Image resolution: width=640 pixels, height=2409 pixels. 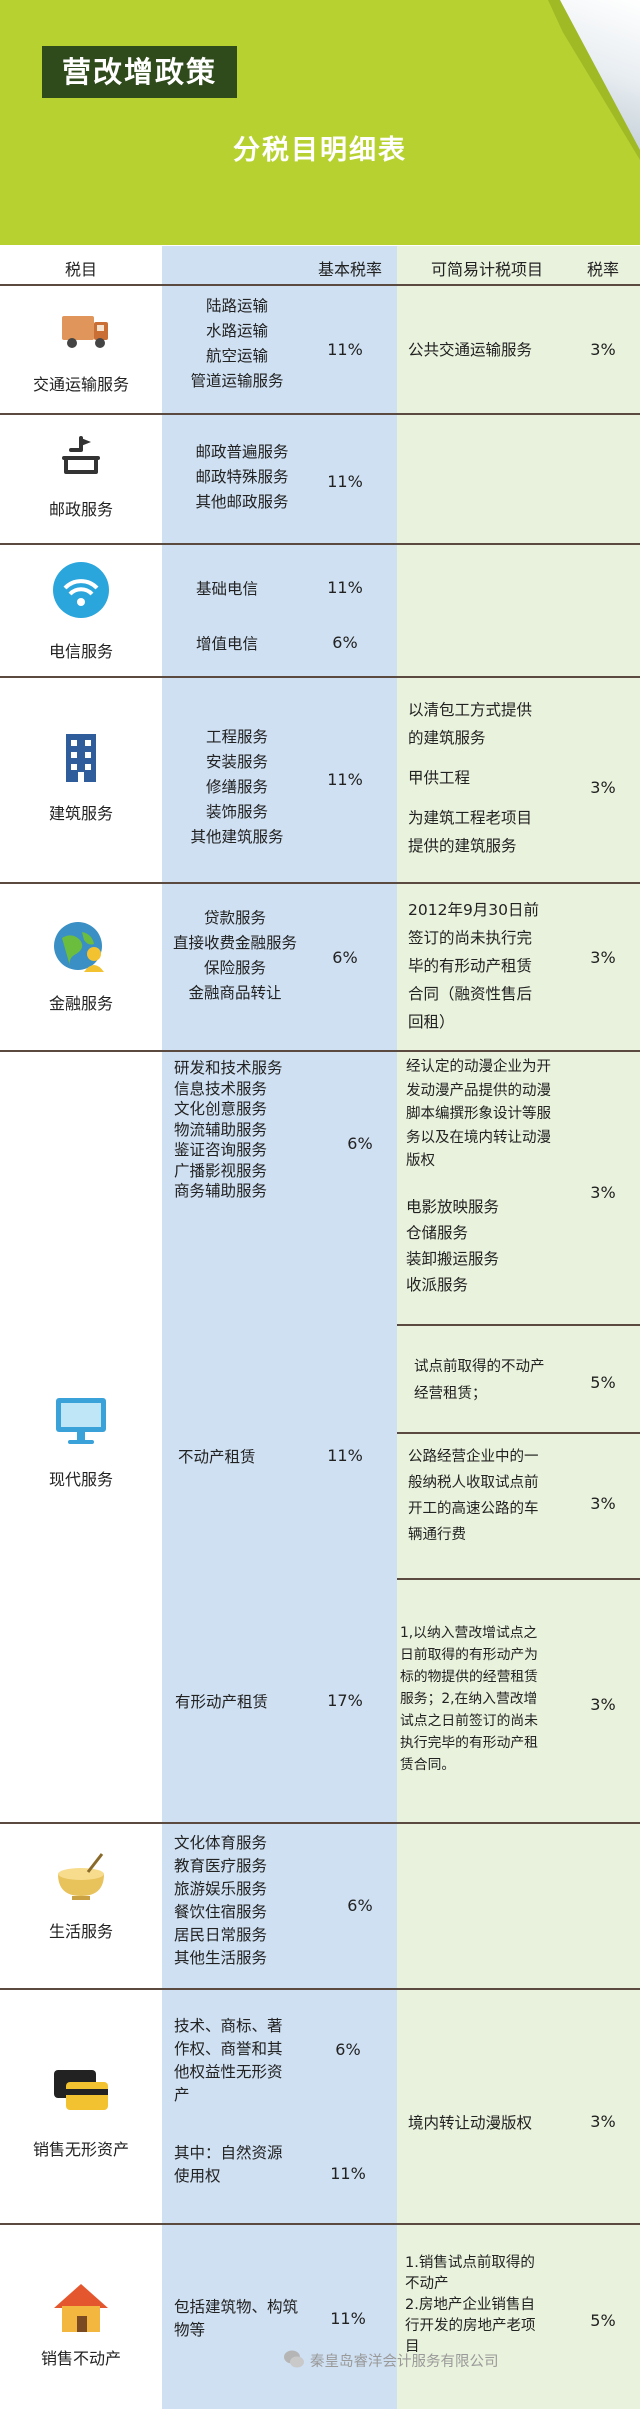 I want to click on list-item: 务以及在境内转让动漫, so click(x=478, y=1137).